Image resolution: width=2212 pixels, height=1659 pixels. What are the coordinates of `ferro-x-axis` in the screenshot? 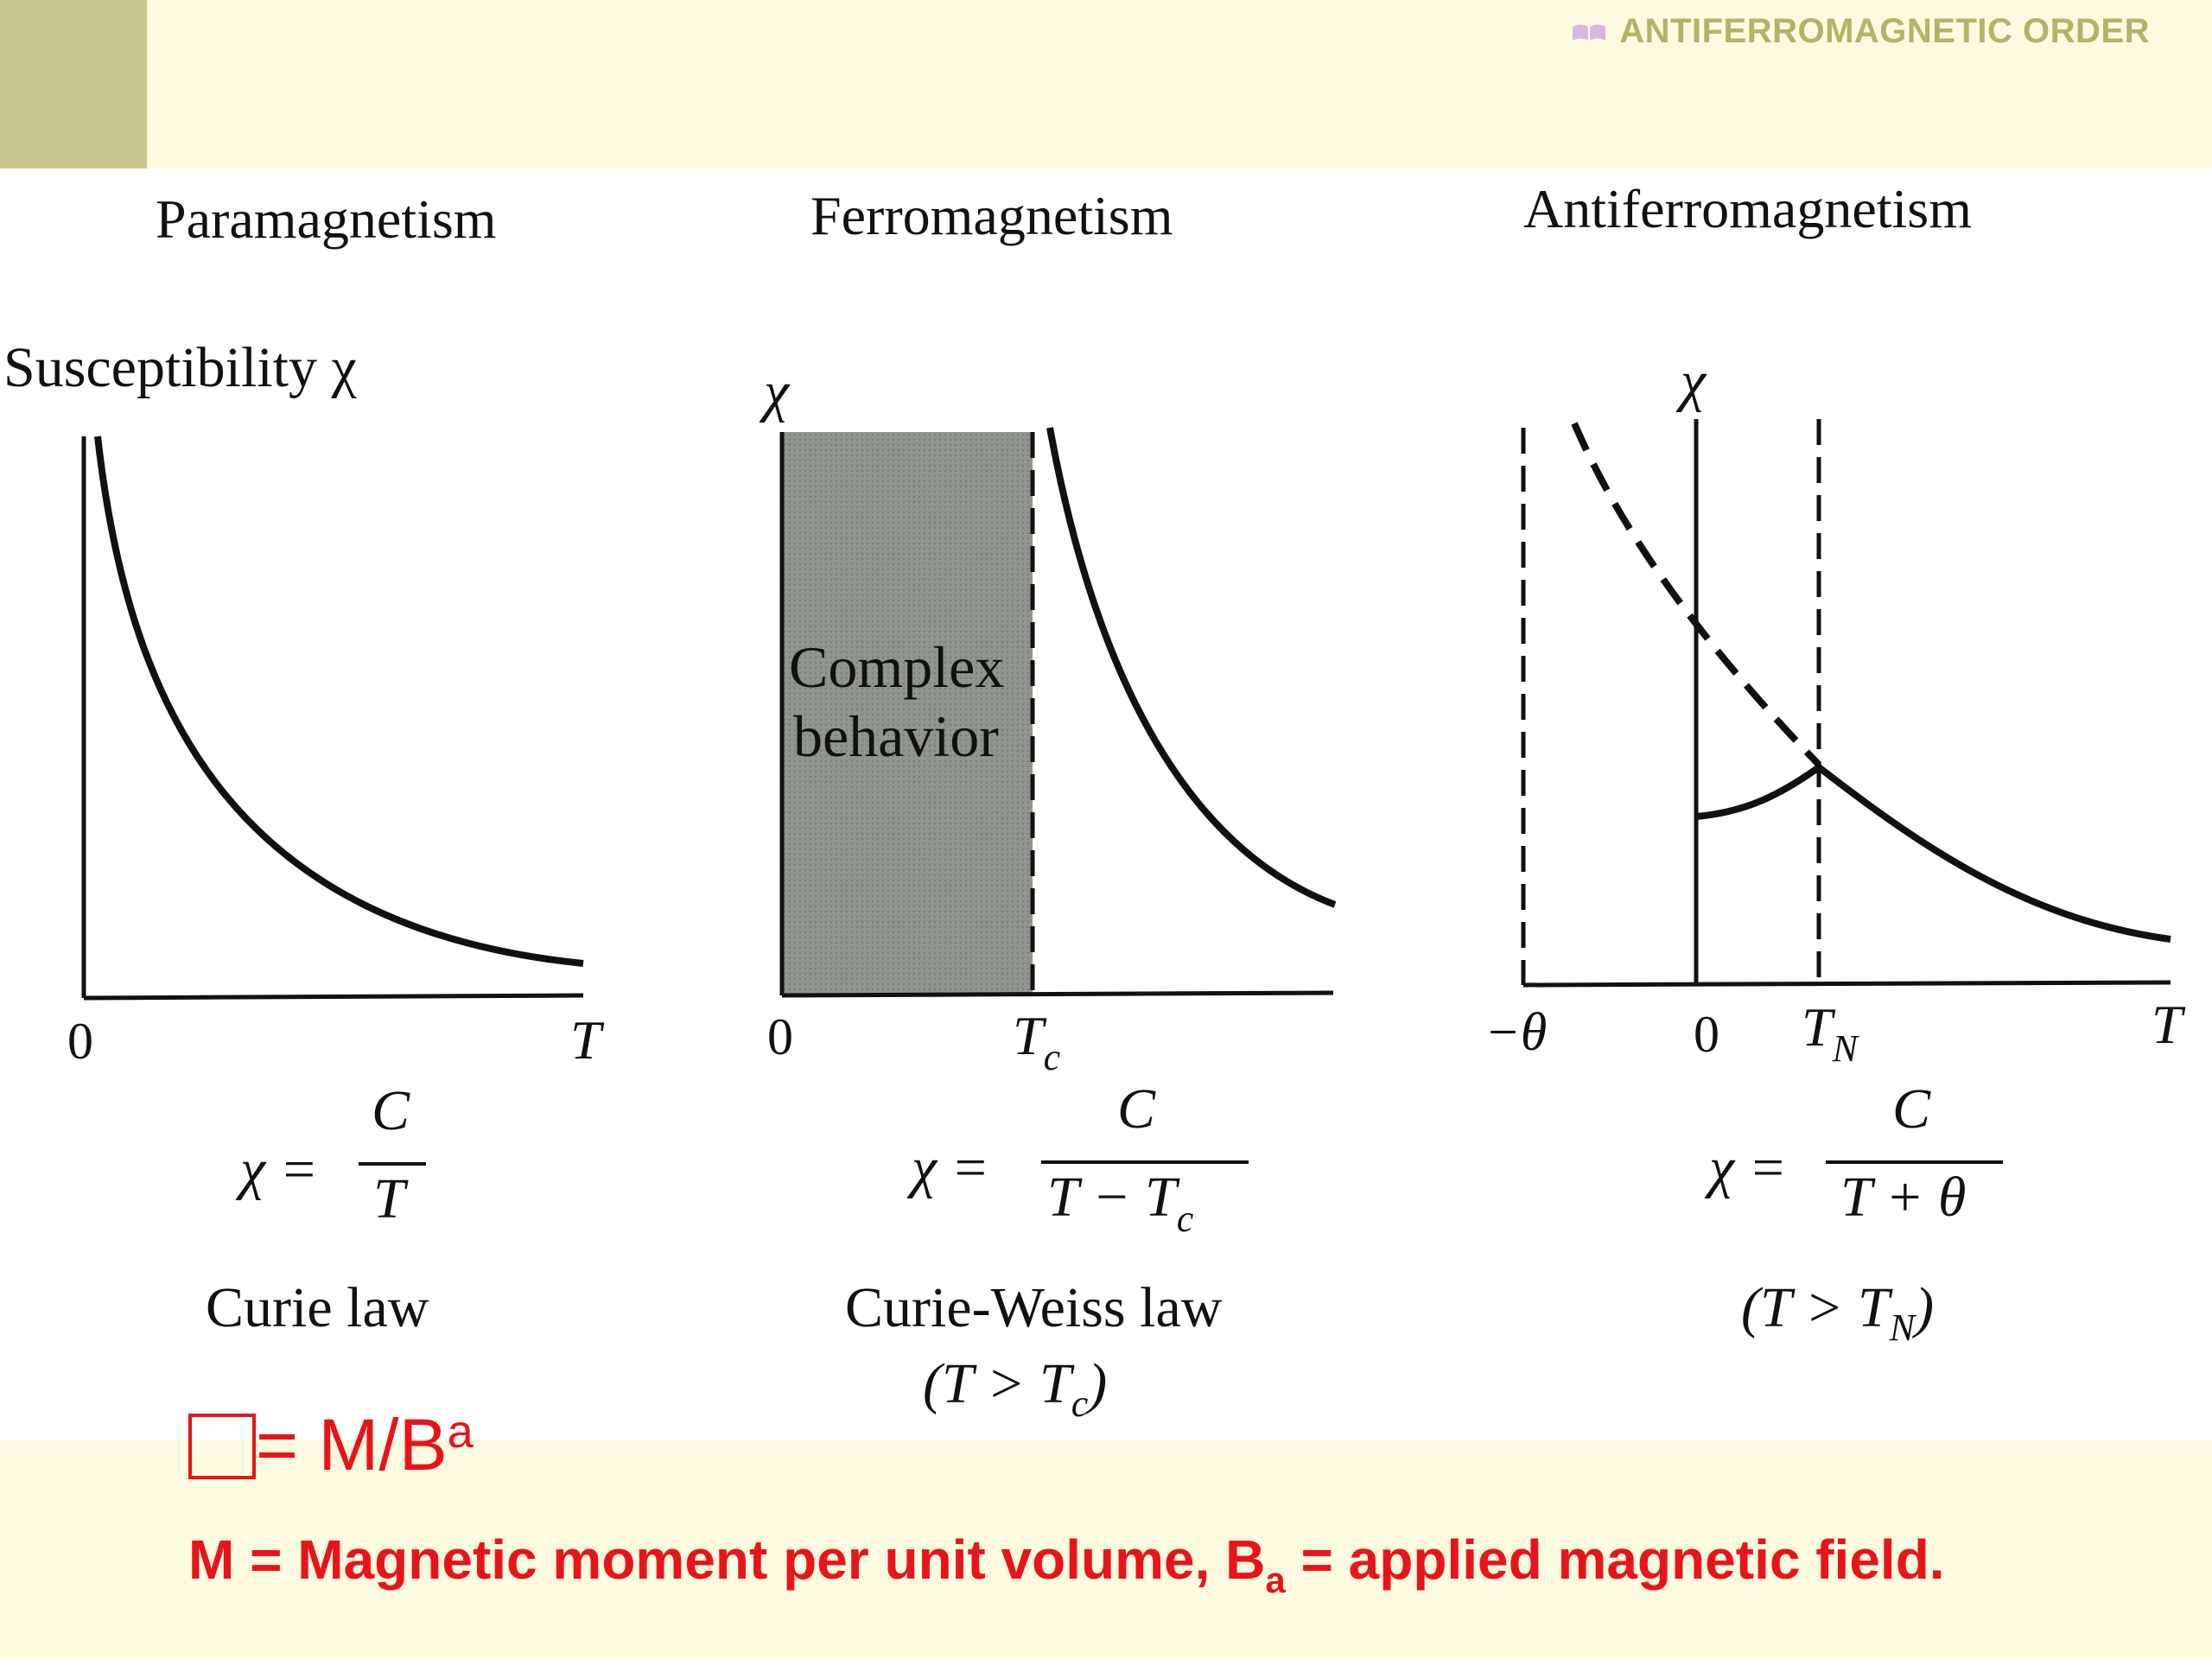 It's located at (1057, 994).